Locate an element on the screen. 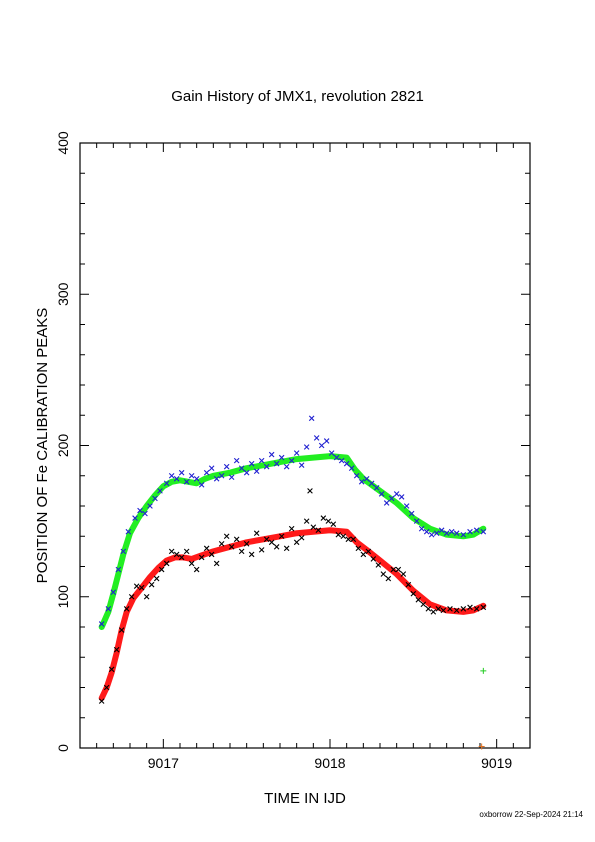 The height and width of the screenshot is (842, 595). y-tick-label: 300 is located at coordinates (63, 294).